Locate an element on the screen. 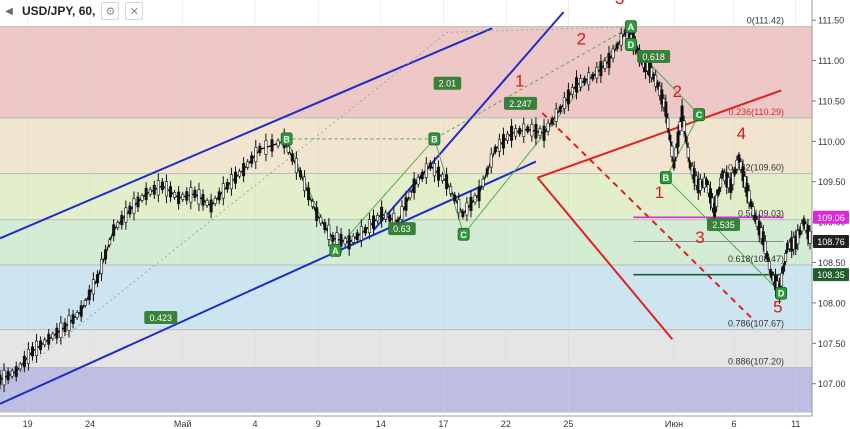 The image size is (850, 429). wave-label: 2 is located at coordinates (581, 38).